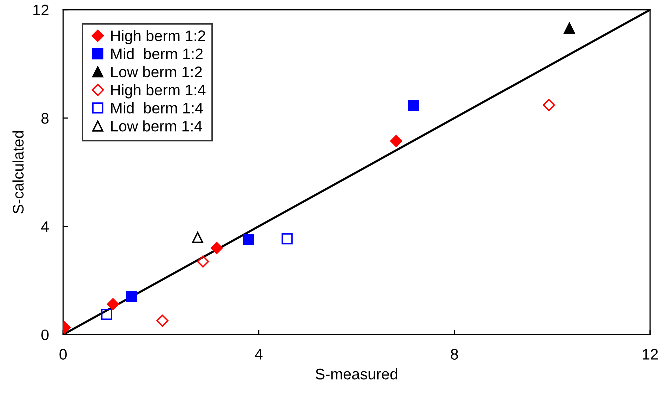 The height and width of the screenshot is (401, 667). Describe the element at coordinates (650, 354) in the screenshot. I see `x-tick-label: 12` at that location.